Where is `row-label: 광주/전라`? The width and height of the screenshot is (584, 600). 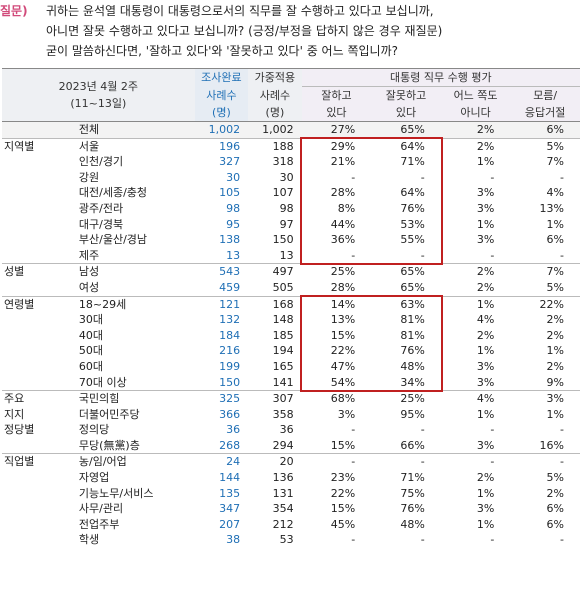
row-label: 광주/전라 is located at coordinates (101, 208).